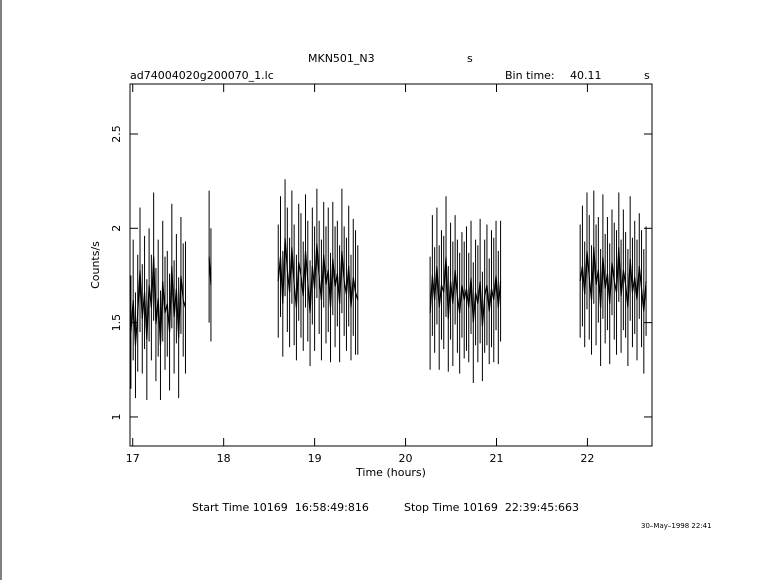 This screenshot has height=580, width=781. What do you see at coordinates (202, 75) in the screenshot?
I see `file-name: ad74004020g200070_1.lc` at bounding box center [202, 75].